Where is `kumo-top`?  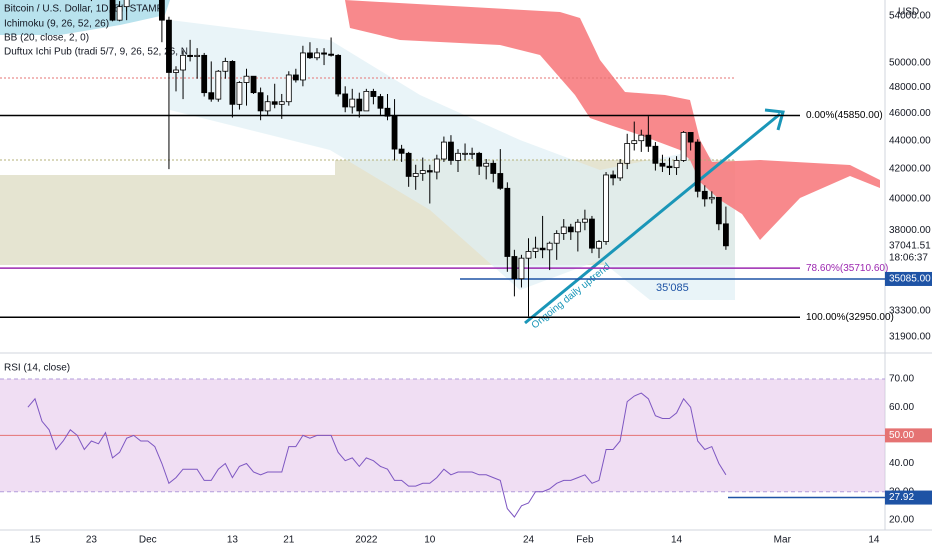 kumo-top is located at coordinates (85, 17).